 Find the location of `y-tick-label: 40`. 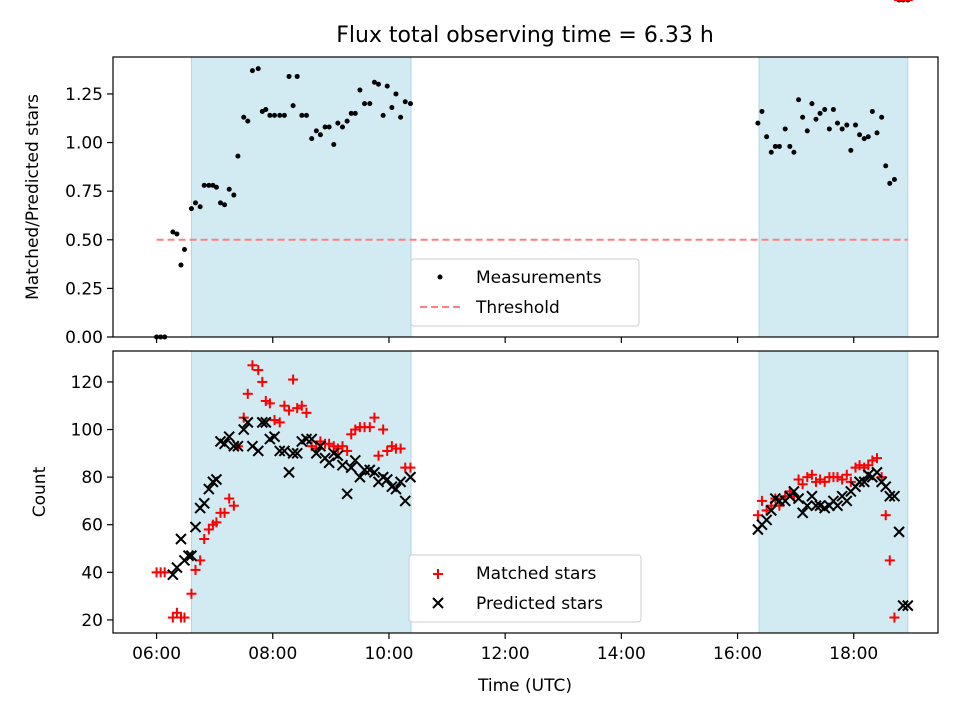

y-tick-label: 40 is located at coordinates (92, 573).